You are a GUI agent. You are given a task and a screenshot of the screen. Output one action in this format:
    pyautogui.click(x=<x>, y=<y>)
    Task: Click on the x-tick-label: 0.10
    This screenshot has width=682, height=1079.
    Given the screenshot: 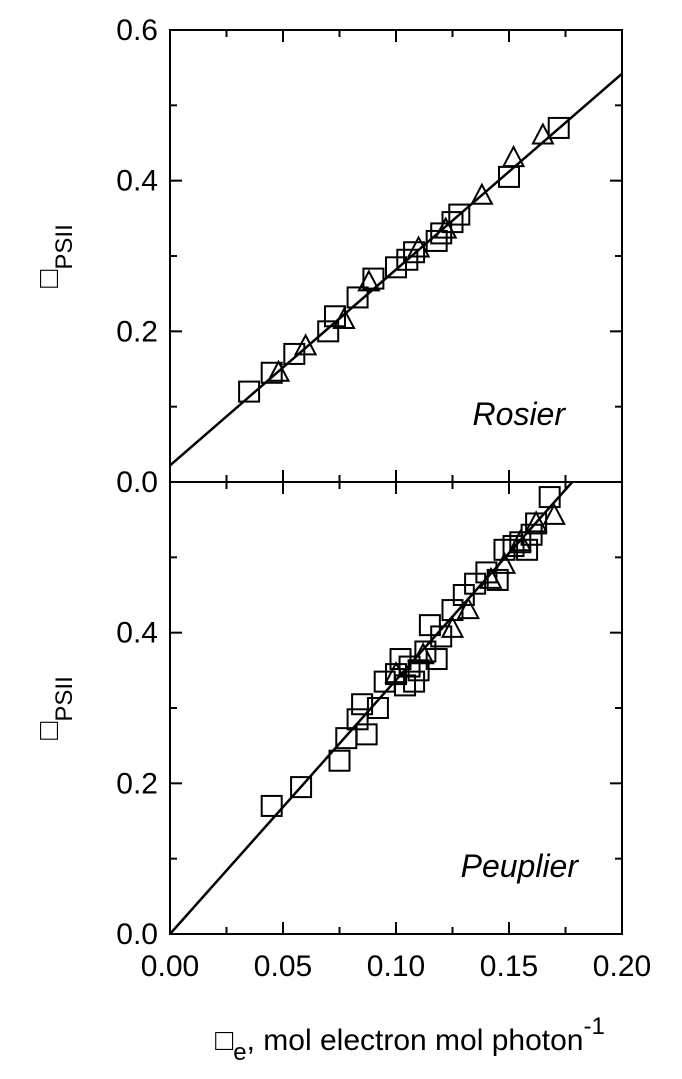 What is the action you would take?
    pyautogui.click(x=396, y=966)
    